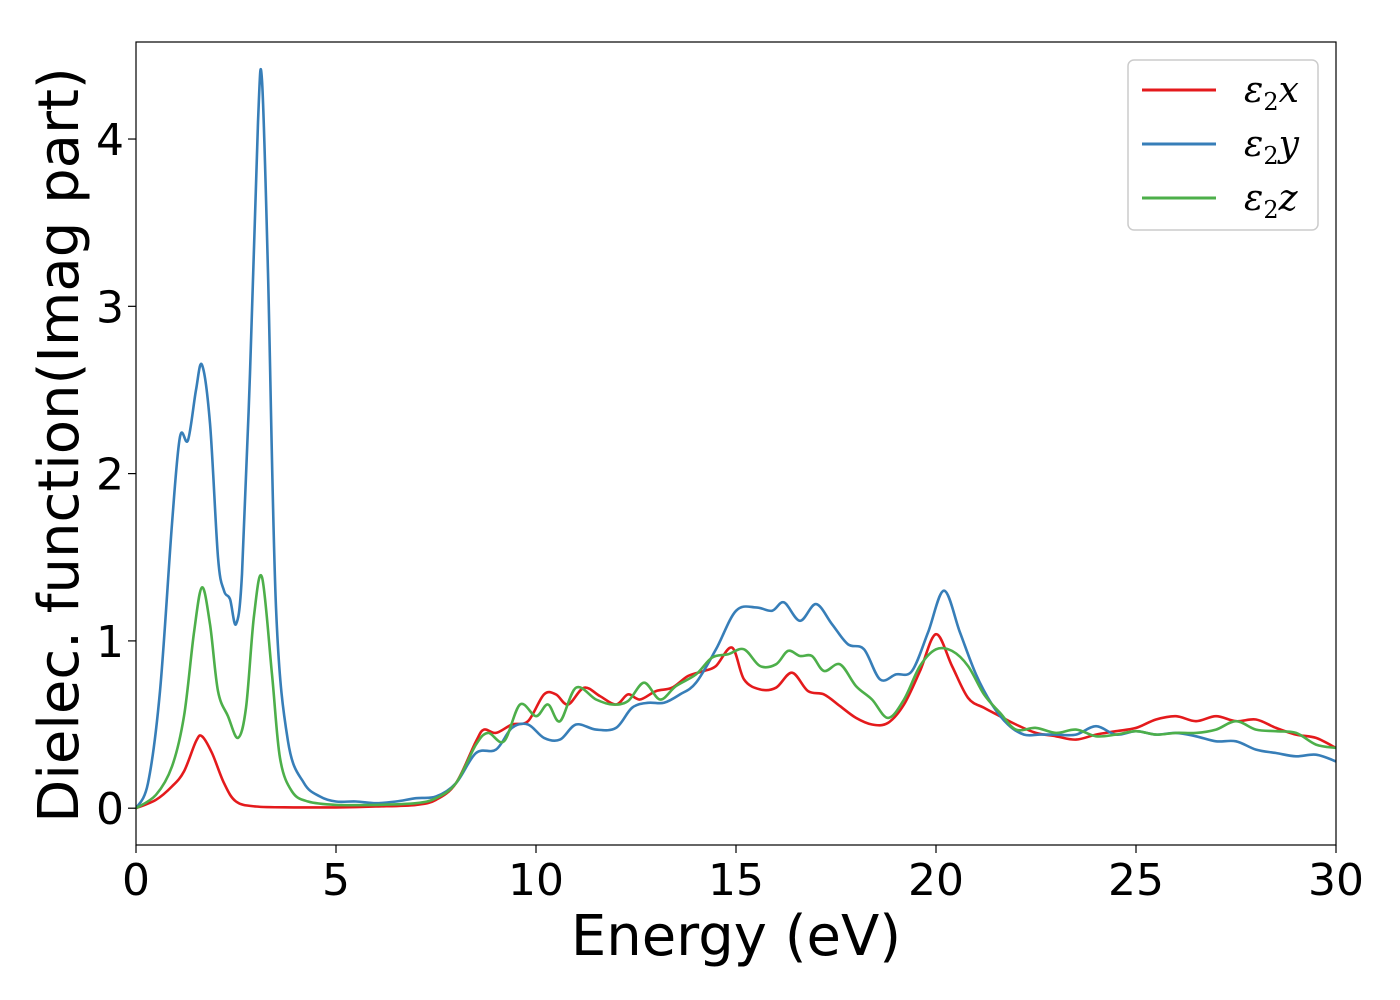  What do you see at coordinates (110, 809) in the screenshot?
I see `y-tick-label: 0` at bounding box center [110, 809].